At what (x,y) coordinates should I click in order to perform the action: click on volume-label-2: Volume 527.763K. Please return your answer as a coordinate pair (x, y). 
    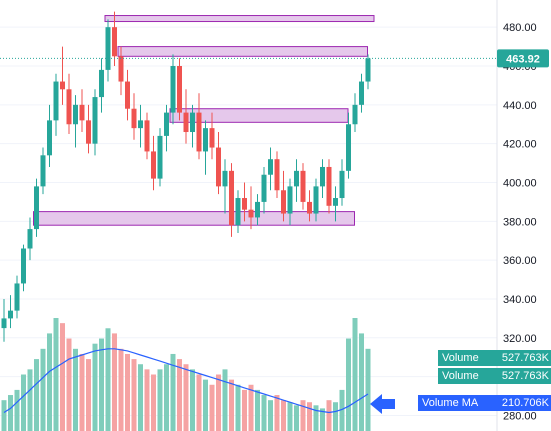
    Looking at the image, I should click on (494, 376).